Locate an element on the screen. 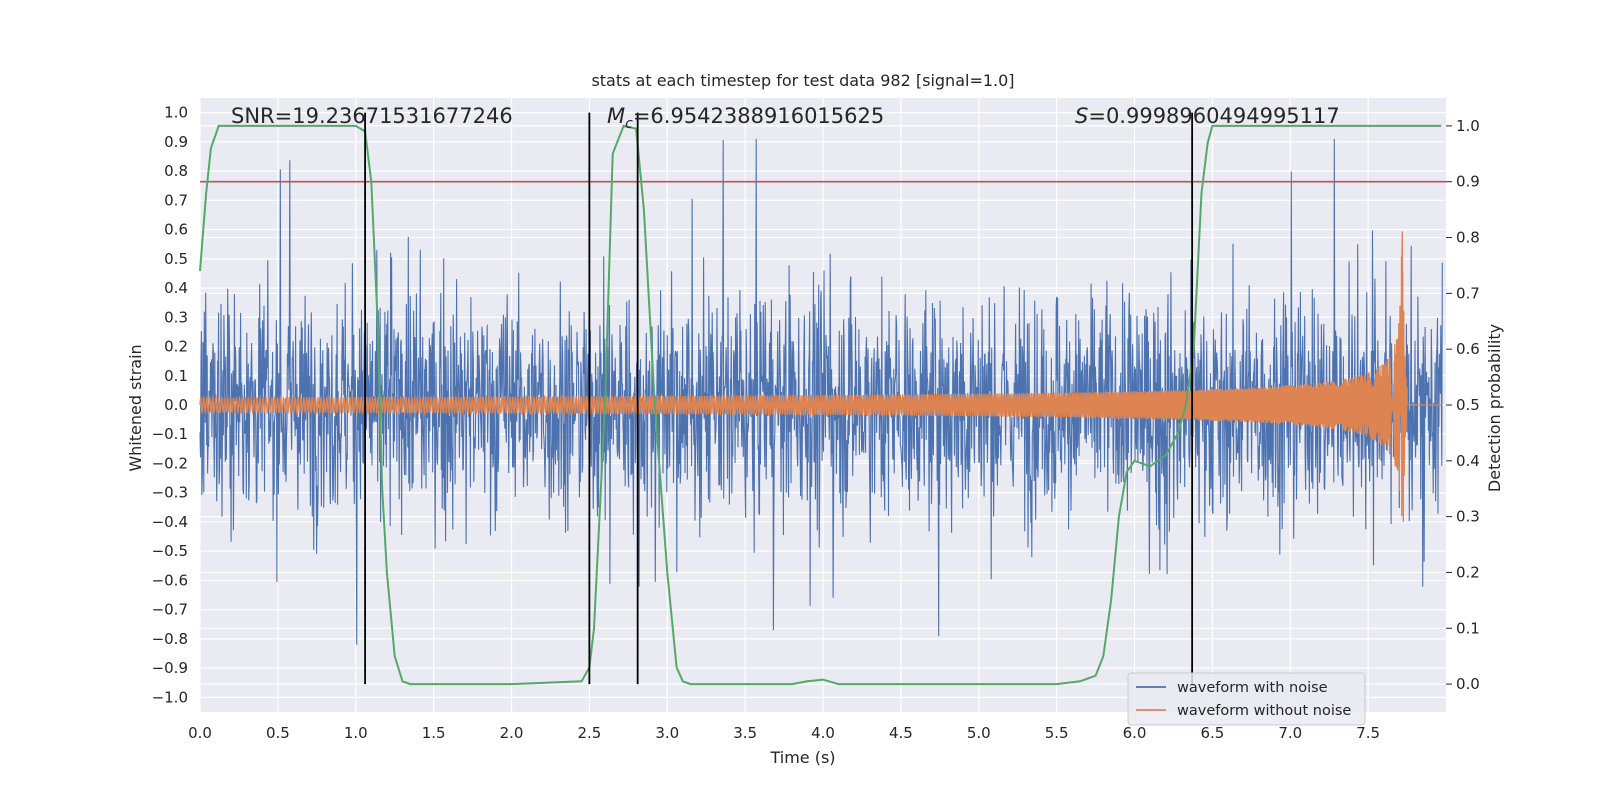 Image resolution: width=1600 pixels, height=800 pixels. y-axis-label-left: Whitened strain is located at coordinates (135, 407).